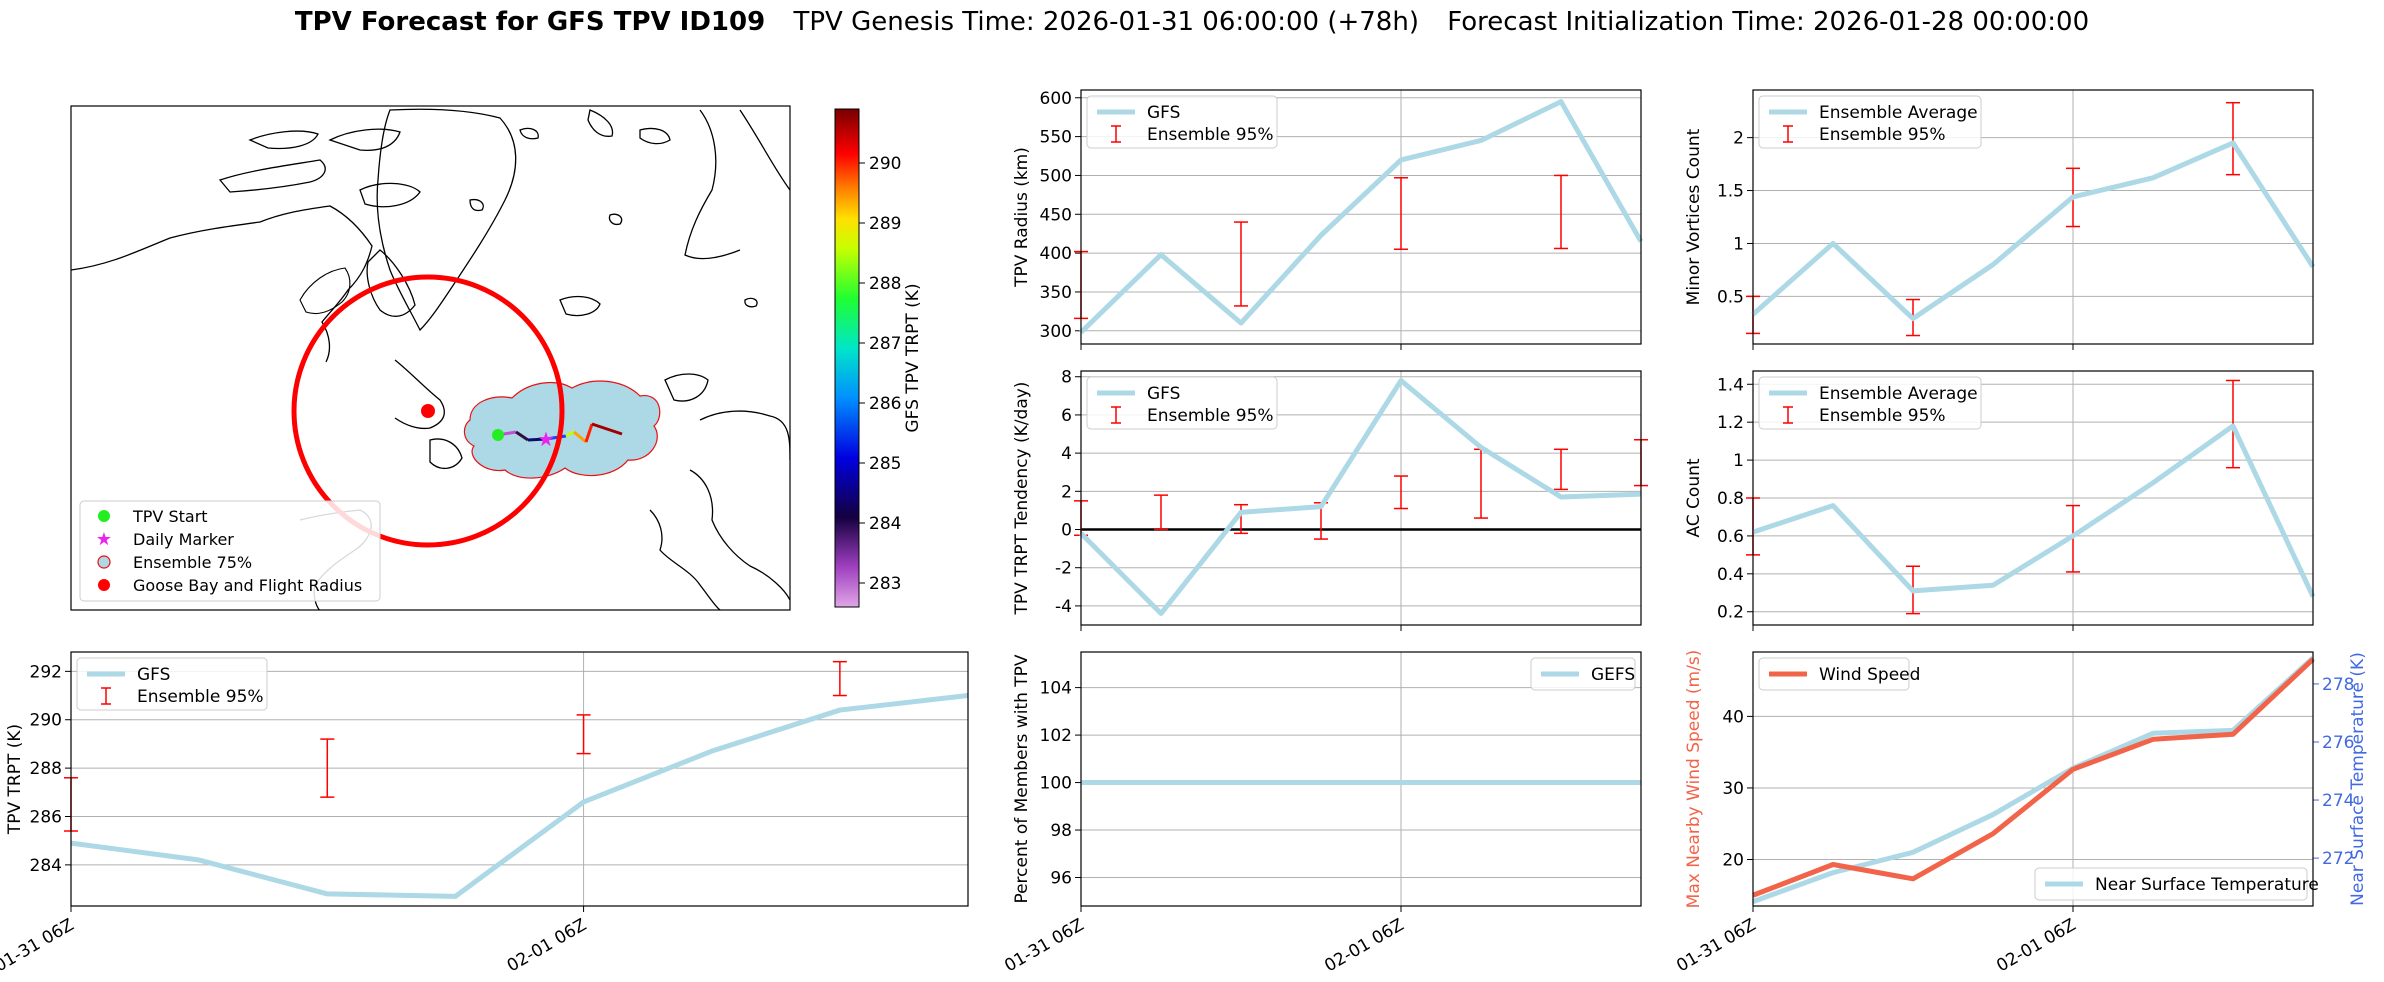 Image resolution: width=2384 pixels, height=982 pixels. Describe the element at coordinates (2338, 859) in the screenshot. I see `y2-tick-label: 272` at that location.